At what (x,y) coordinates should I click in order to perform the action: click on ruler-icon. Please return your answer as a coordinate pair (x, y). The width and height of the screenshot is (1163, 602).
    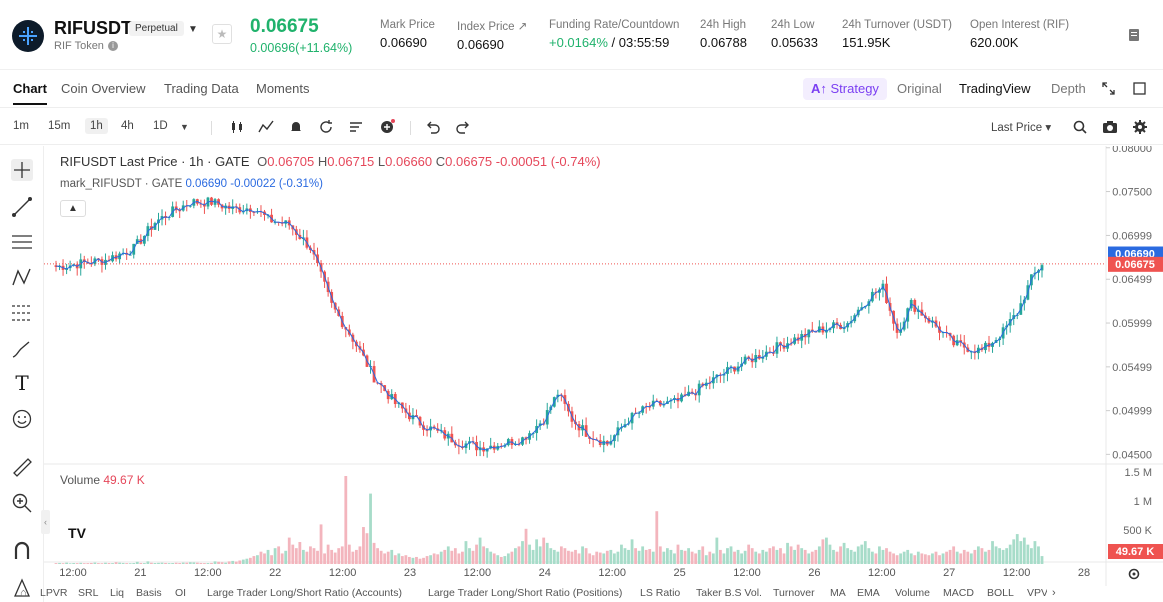
    Looking at the image, I should click on (22, 467).